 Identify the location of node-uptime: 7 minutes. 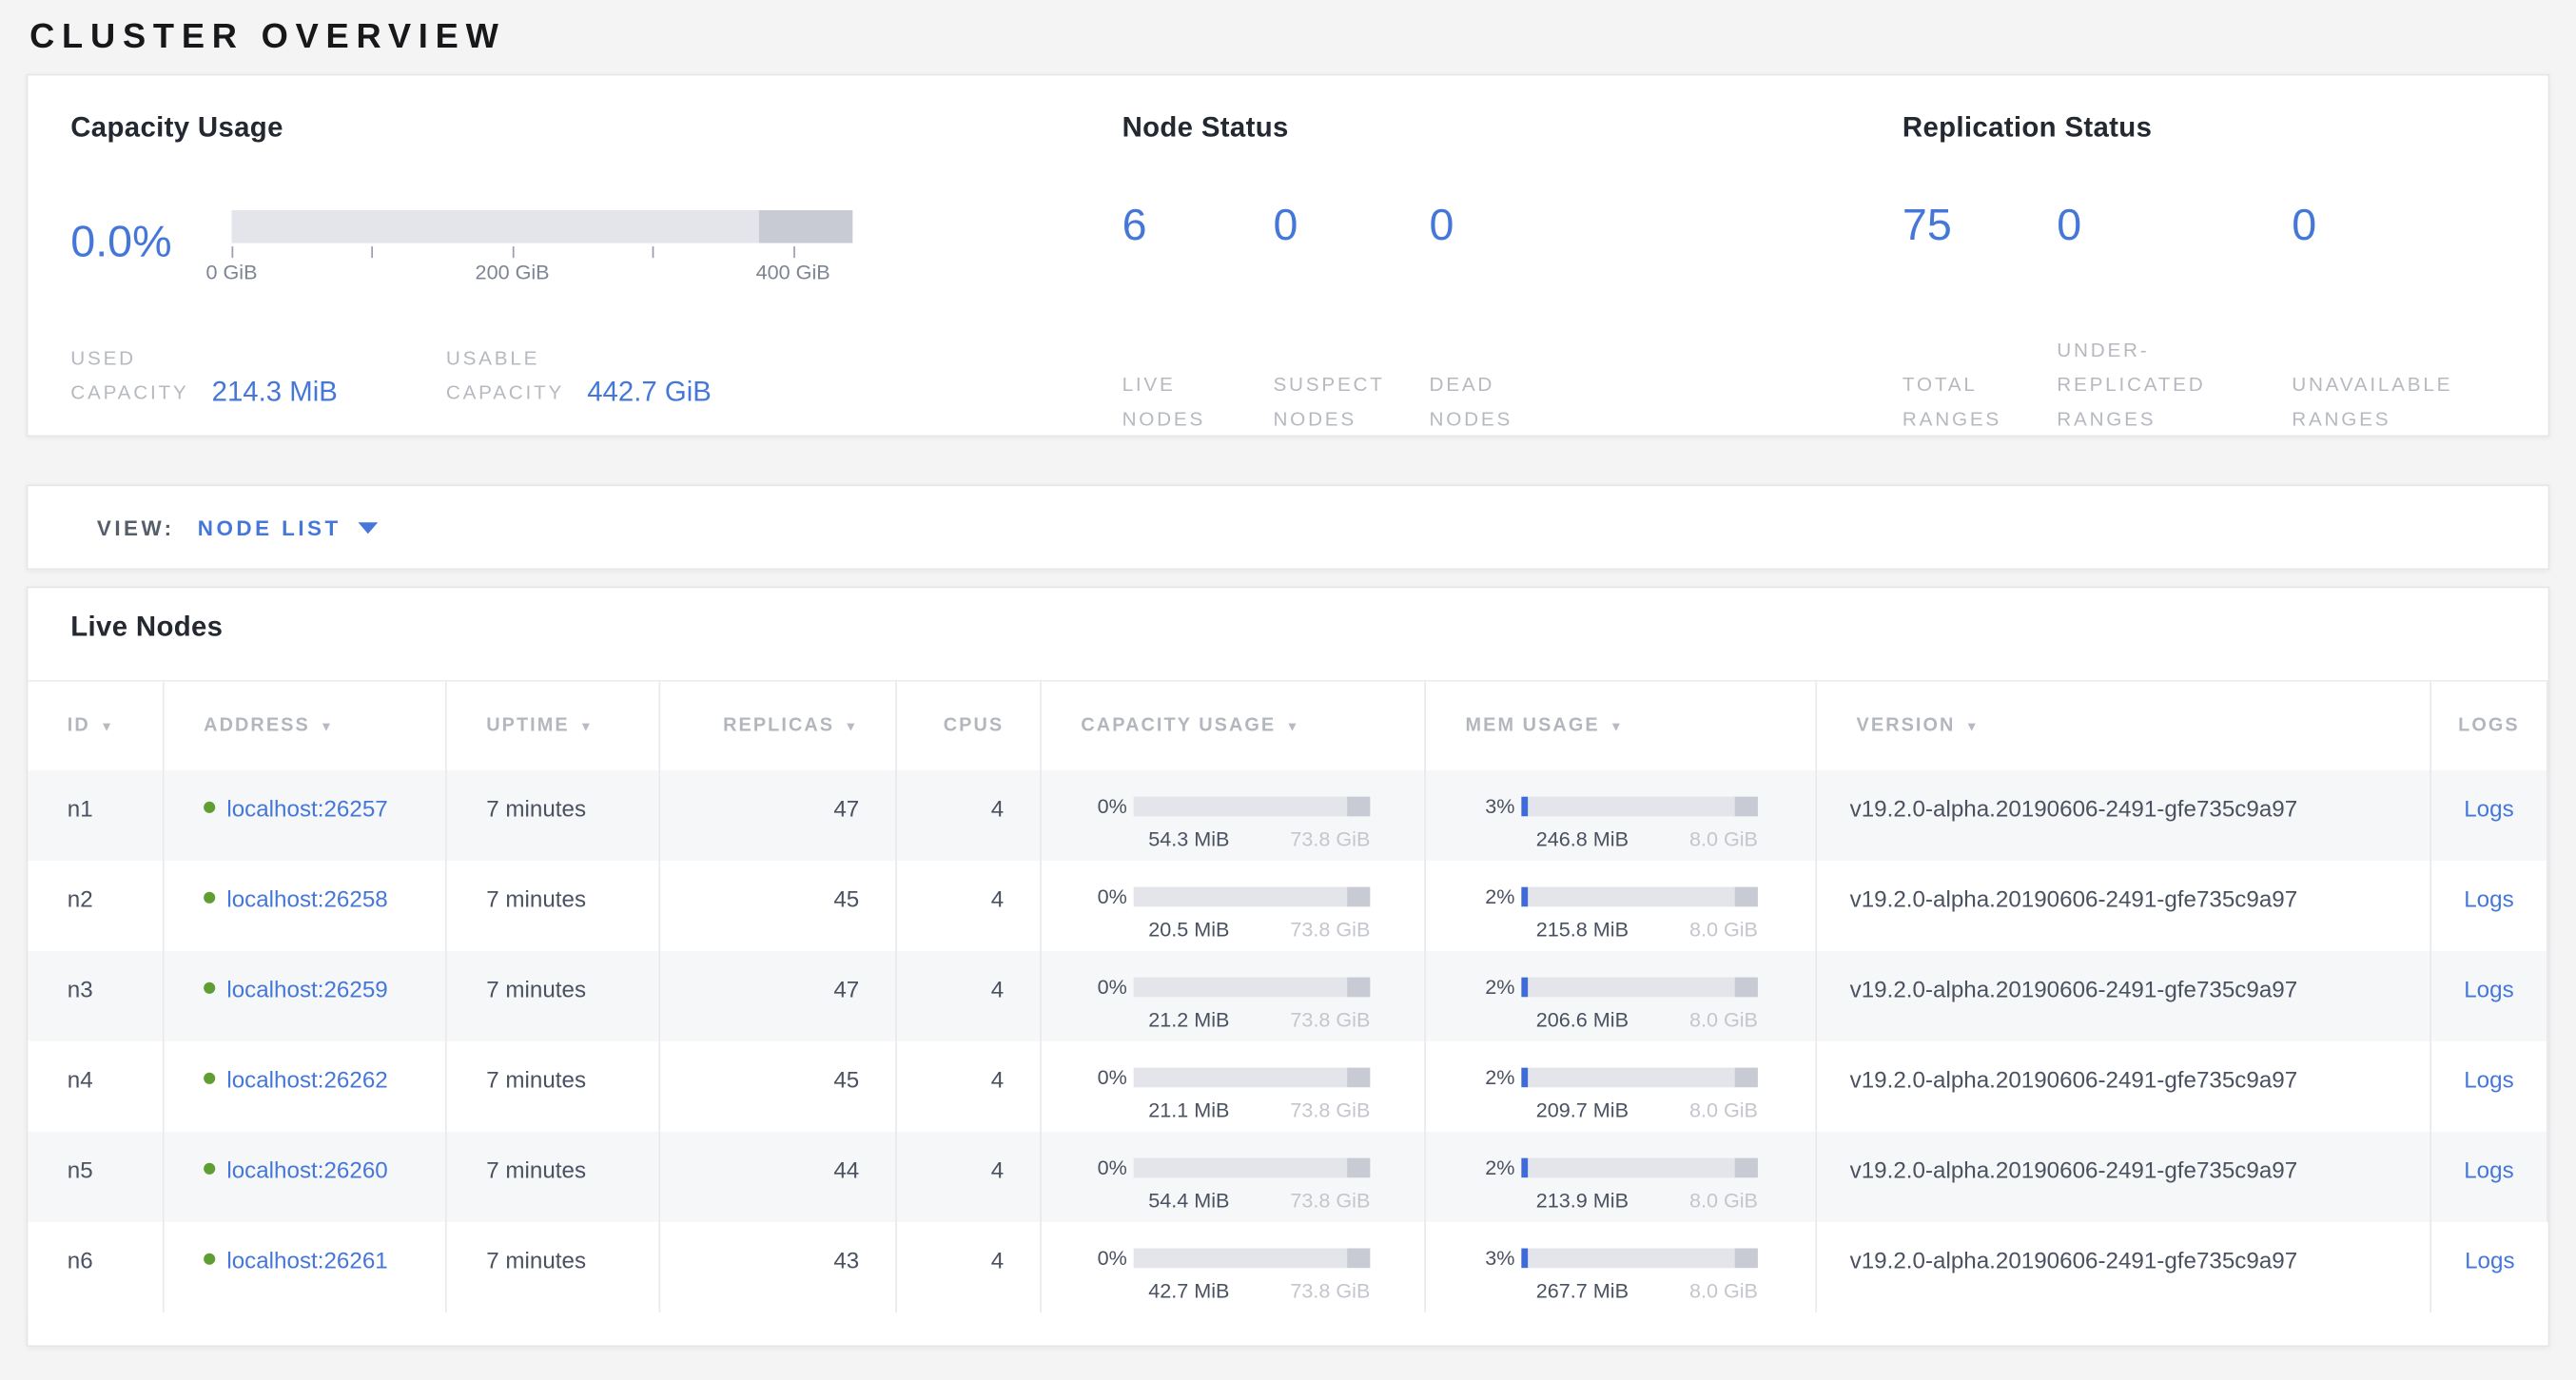
(537, 898).